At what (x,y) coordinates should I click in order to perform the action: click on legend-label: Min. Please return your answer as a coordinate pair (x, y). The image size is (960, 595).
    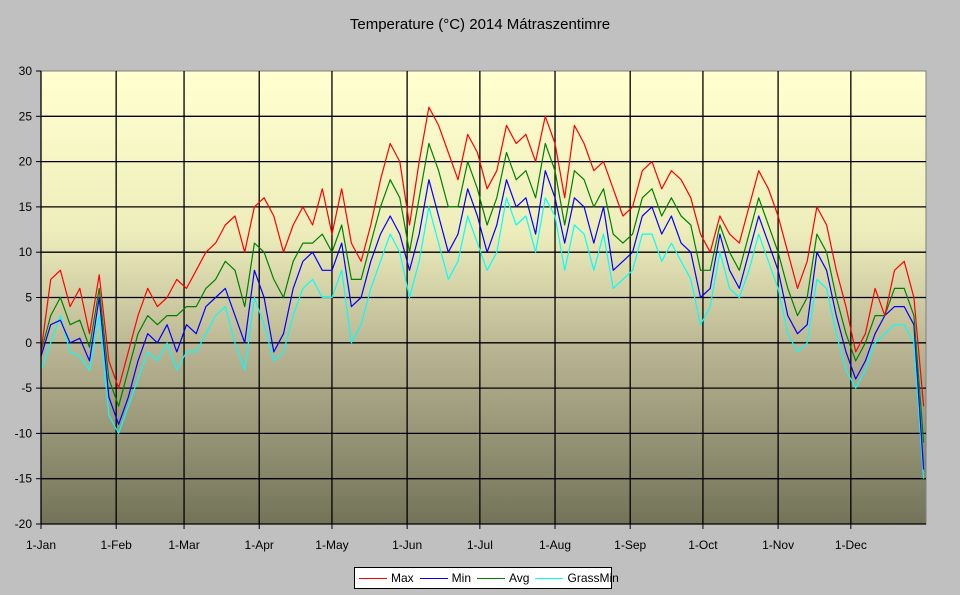
    Looking at the image, I should click on (461, 578).